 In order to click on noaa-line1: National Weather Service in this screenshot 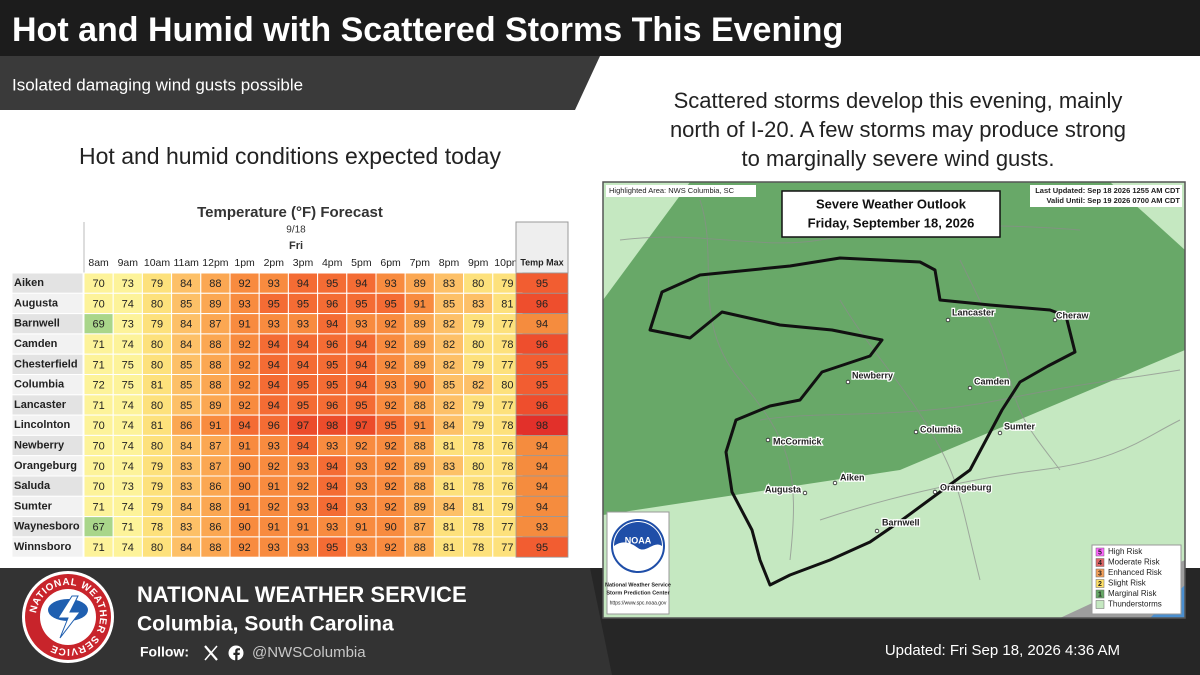, I will do `click(638, 585)`.